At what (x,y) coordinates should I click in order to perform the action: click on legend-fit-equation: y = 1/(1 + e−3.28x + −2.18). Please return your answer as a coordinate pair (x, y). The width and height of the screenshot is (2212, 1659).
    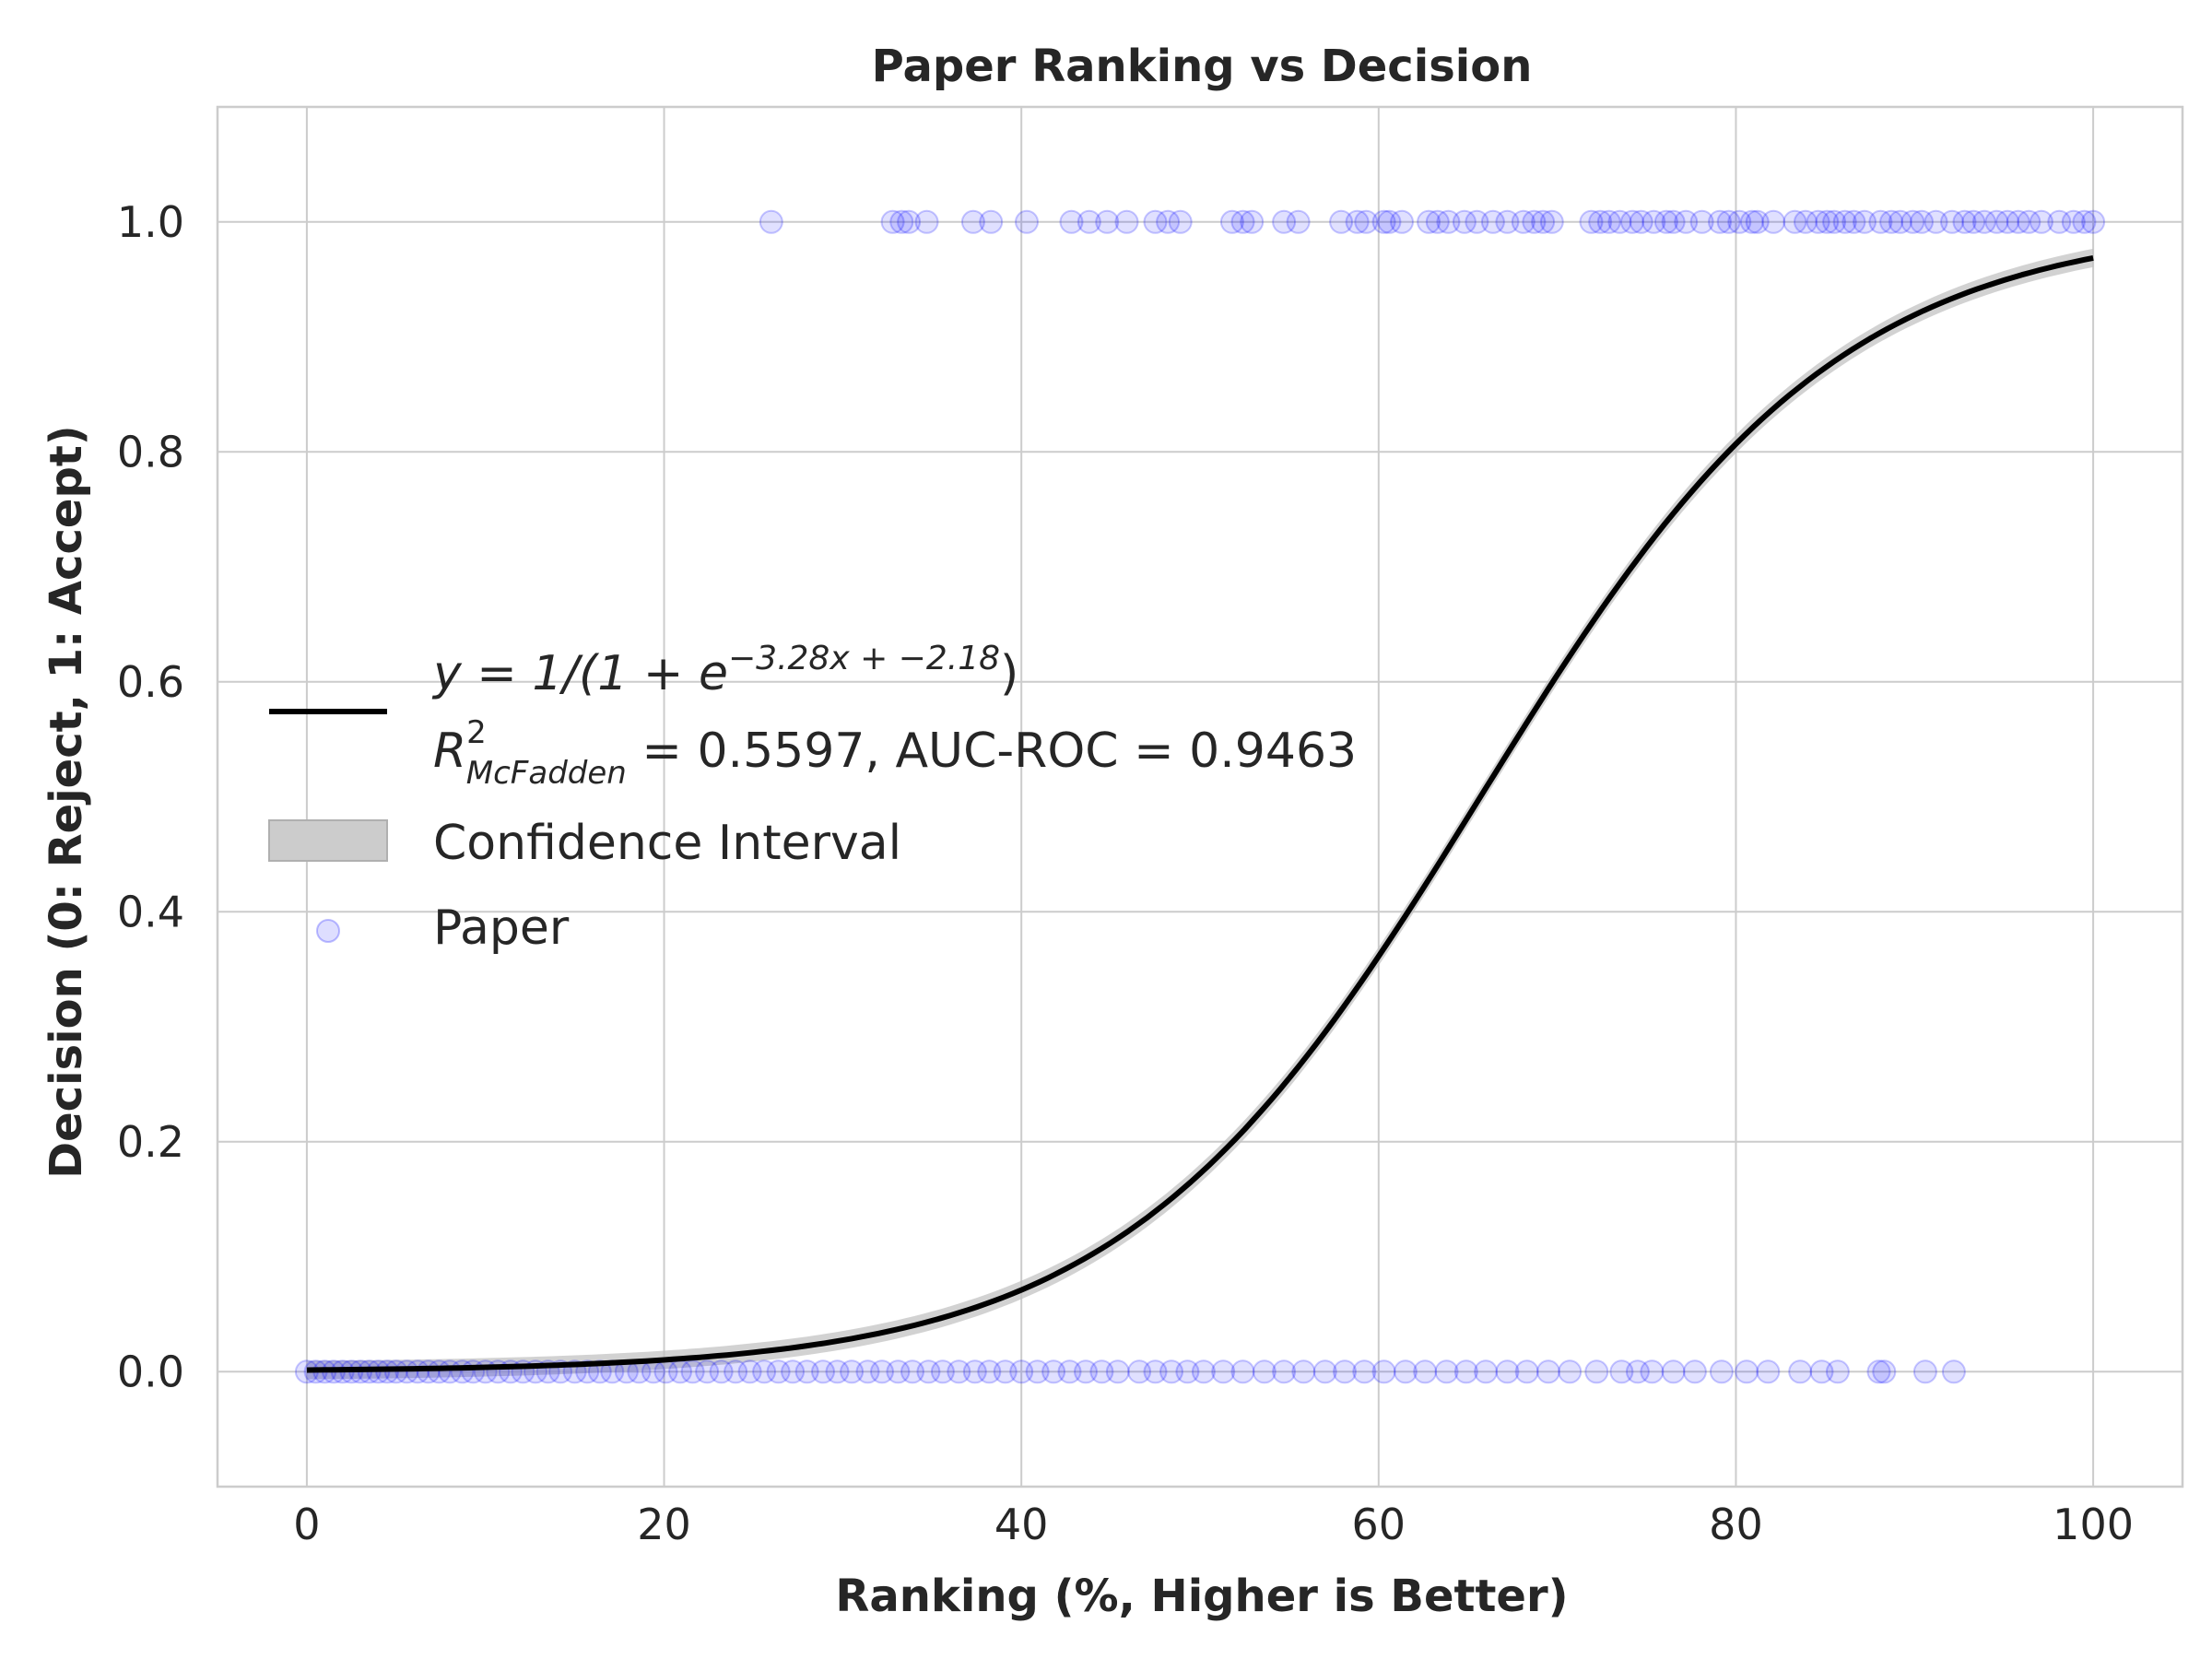
    Looking at the image, I should click on (724, 670).